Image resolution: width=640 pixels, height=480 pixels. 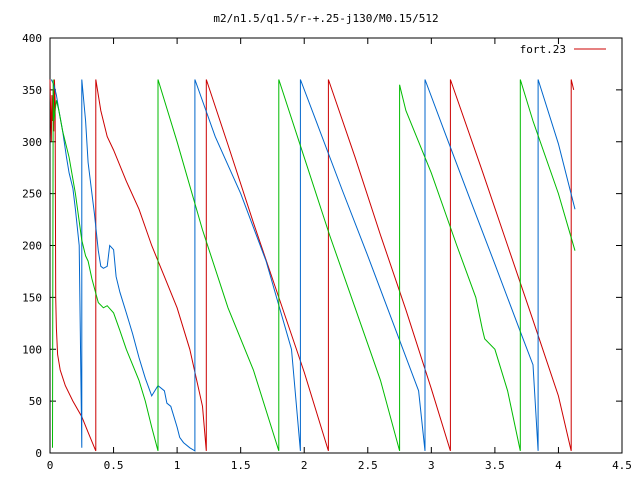 I want to click on x-tick-label: 4.5, so click(x=622, y=465).